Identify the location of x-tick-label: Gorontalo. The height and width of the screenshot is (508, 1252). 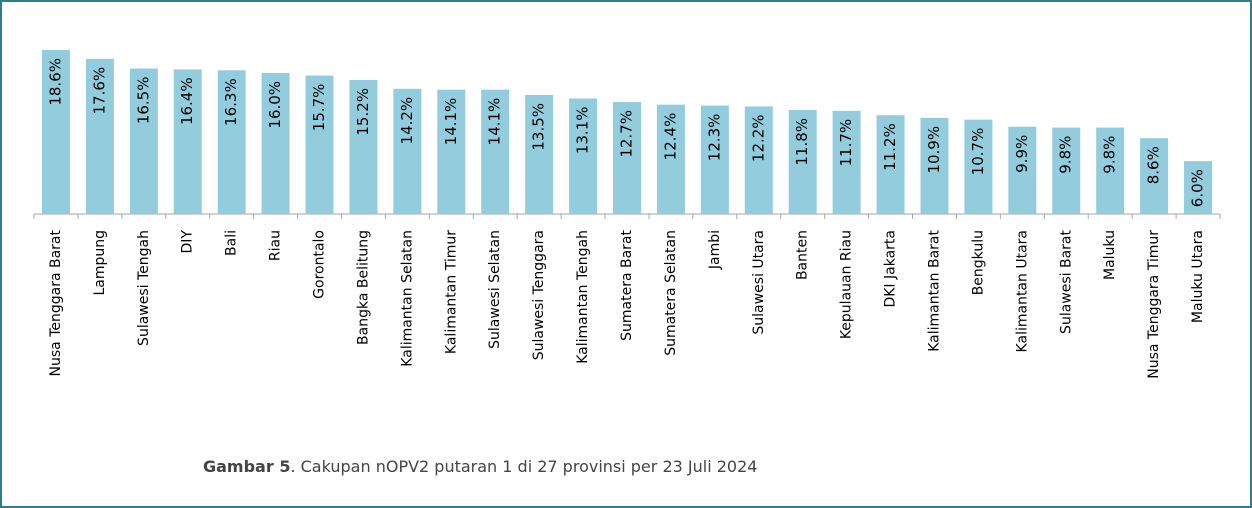
(320, 264).